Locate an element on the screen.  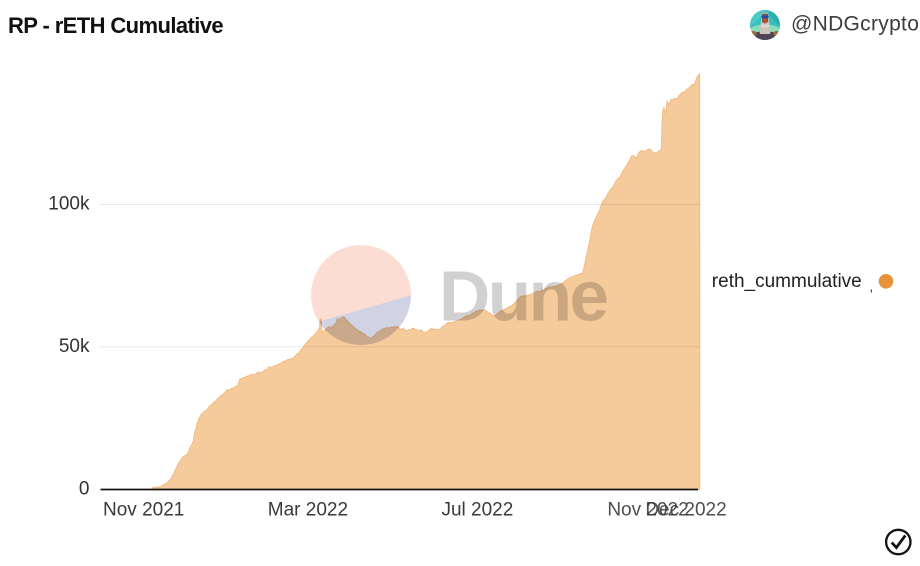
svg-text: Mar 2022 is located at coordinates (308, 510).